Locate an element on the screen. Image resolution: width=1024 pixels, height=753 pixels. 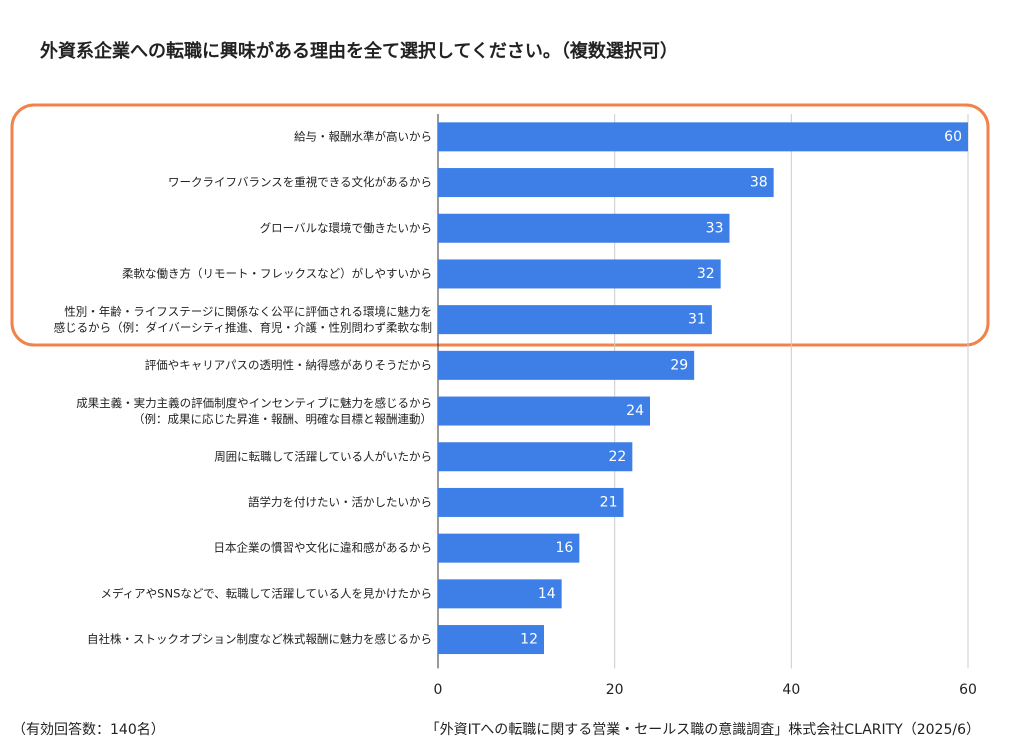
y-tick-label: 語学力を付けたい・活かしたいから is located at coordinates (340, 502).